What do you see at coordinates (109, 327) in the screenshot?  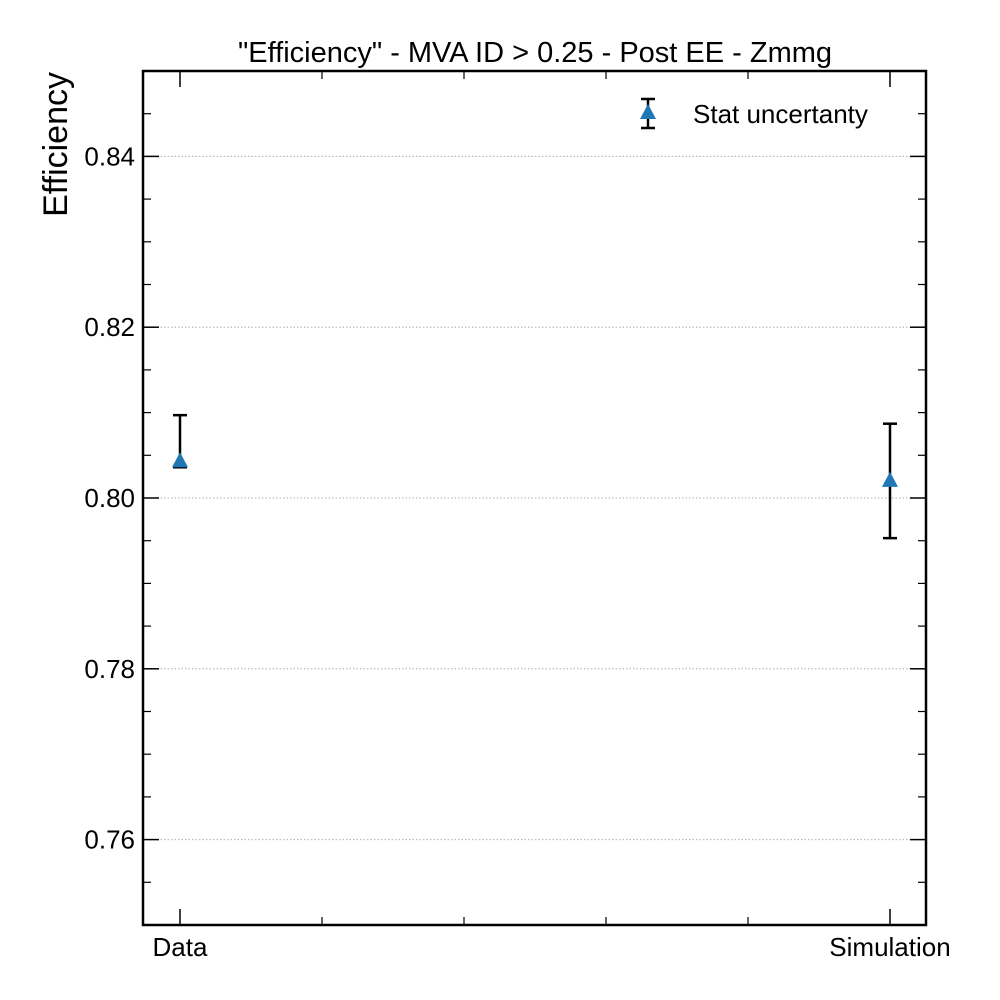 I see `y-tick-label: 0.82` at bounding box center [109, 327].